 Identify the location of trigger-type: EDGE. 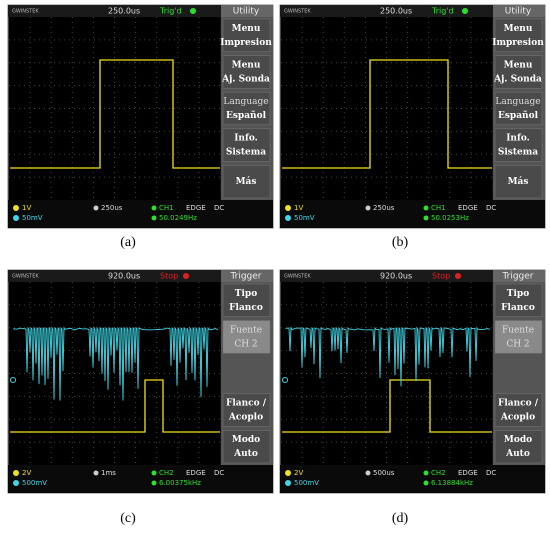
(468, 473).